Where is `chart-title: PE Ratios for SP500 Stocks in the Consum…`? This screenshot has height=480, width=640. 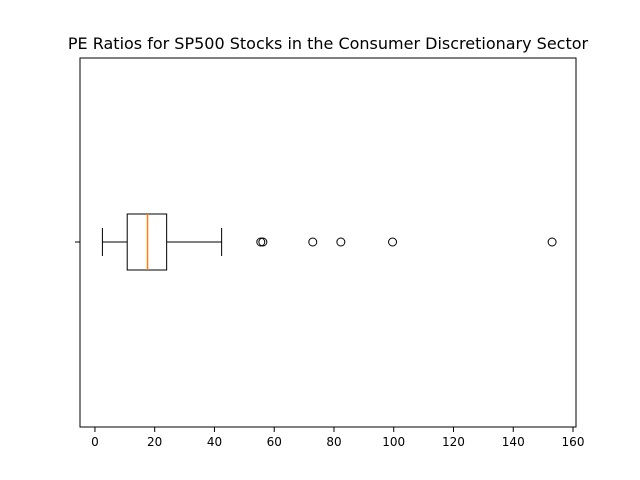
chart-title: PE Ratios for SP500 Stocks in the Consum… is located at coordinates (328, 43).